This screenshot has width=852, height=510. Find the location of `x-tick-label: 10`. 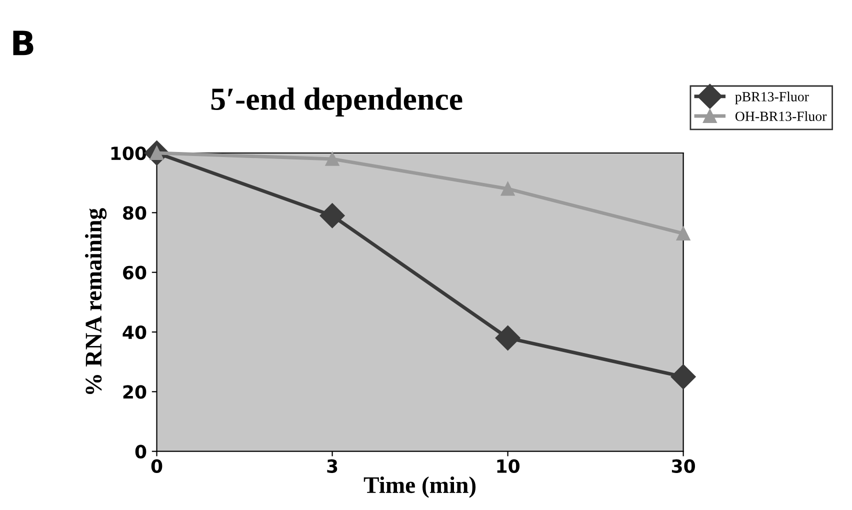

x-tick-label: 10 is located at coordinates (508, 466).